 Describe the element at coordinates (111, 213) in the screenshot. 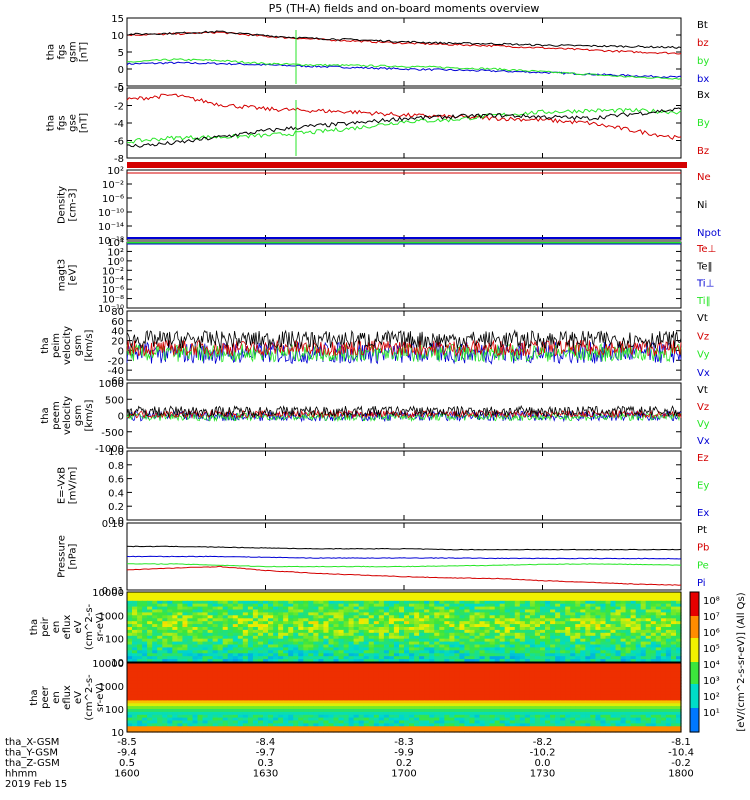

I see `ytick-label: 10⁻¹⁰` at that location.